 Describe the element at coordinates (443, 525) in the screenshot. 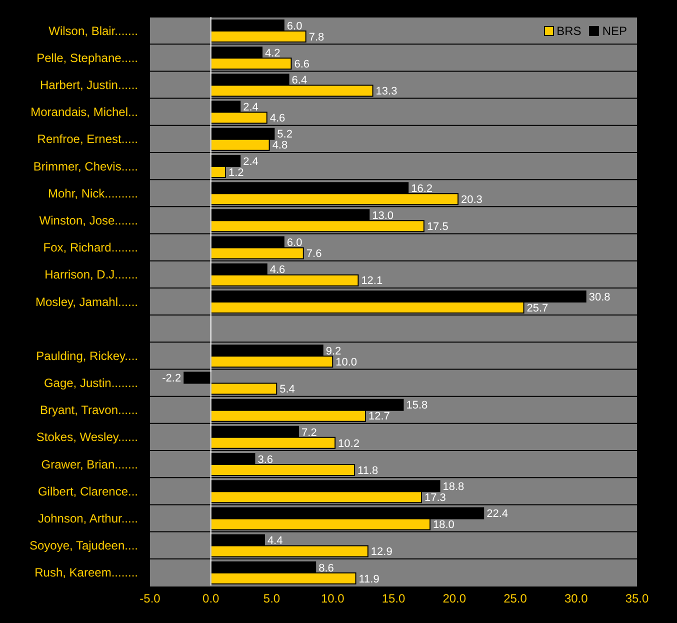

I see `data-label: 18.0` at that location.